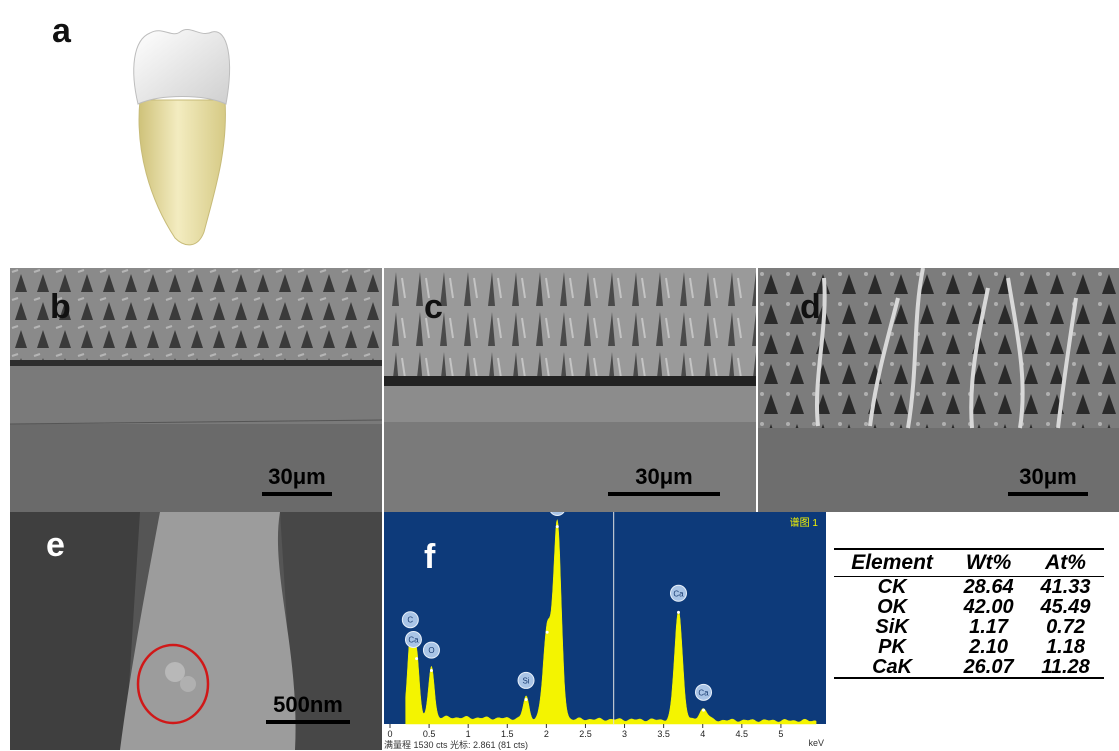  What do you see at coordinates (410, 620) in the screenshot?
I see `peak-label: C` at bounding box center [410, 620].